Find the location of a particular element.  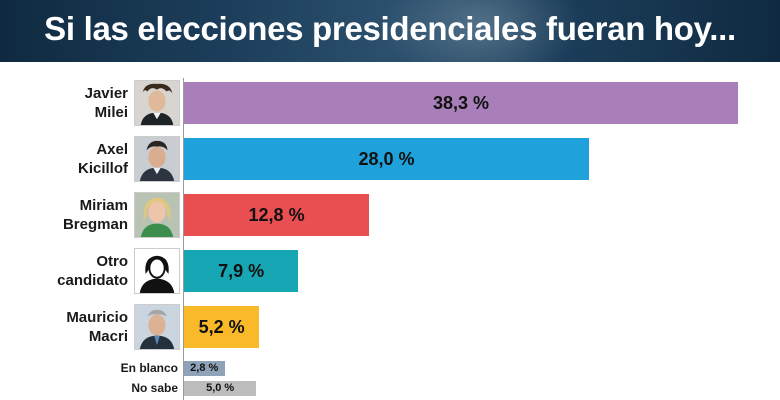

photo-axel-kicillof is located at coordinates (157, 159).